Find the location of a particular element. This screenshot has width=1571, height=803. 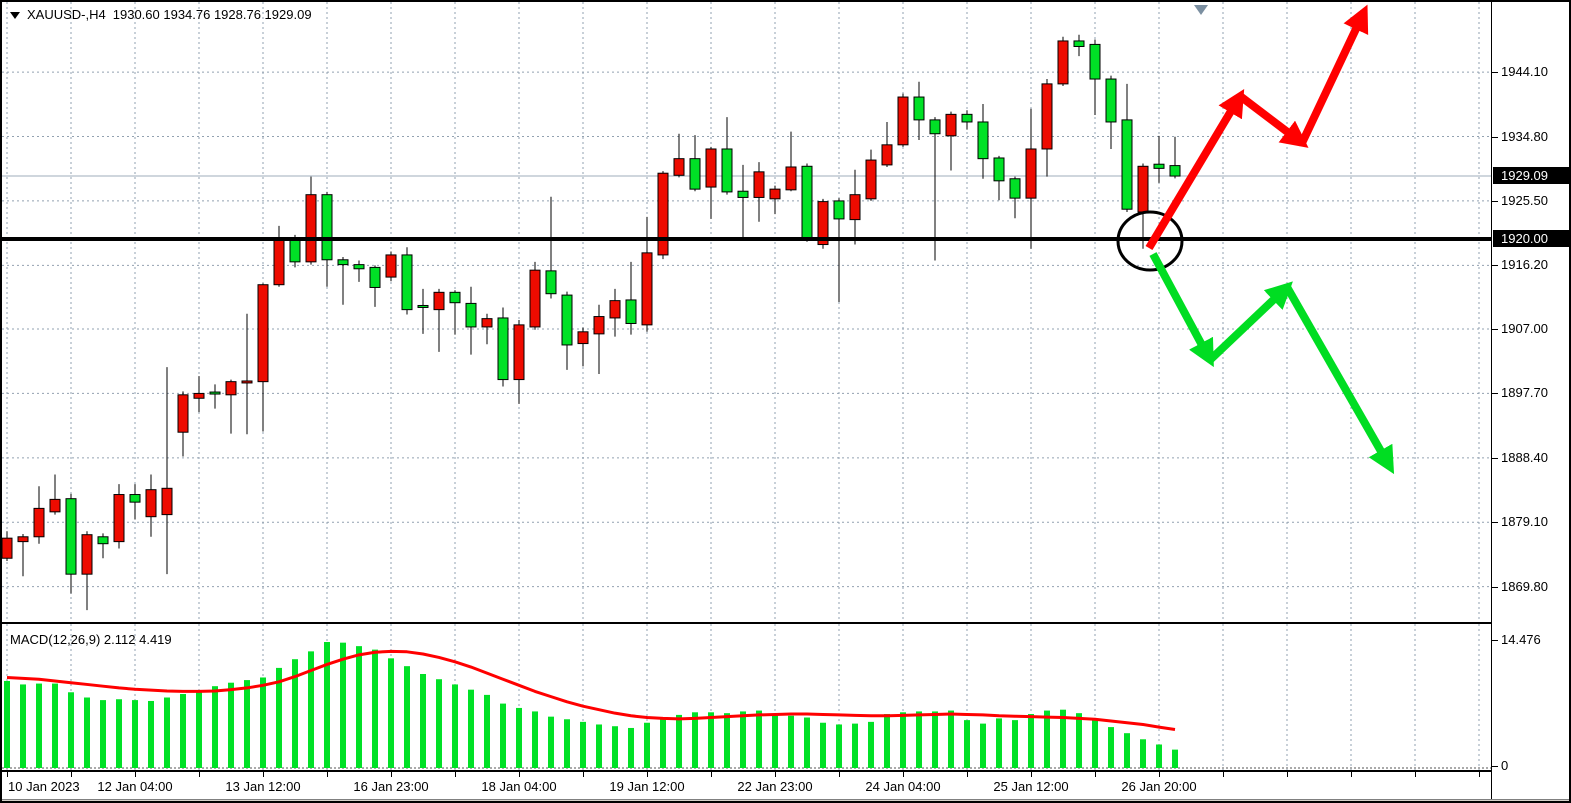

time-axis-label: 24 Jan 04:00 is located at coordinates (903, 786).